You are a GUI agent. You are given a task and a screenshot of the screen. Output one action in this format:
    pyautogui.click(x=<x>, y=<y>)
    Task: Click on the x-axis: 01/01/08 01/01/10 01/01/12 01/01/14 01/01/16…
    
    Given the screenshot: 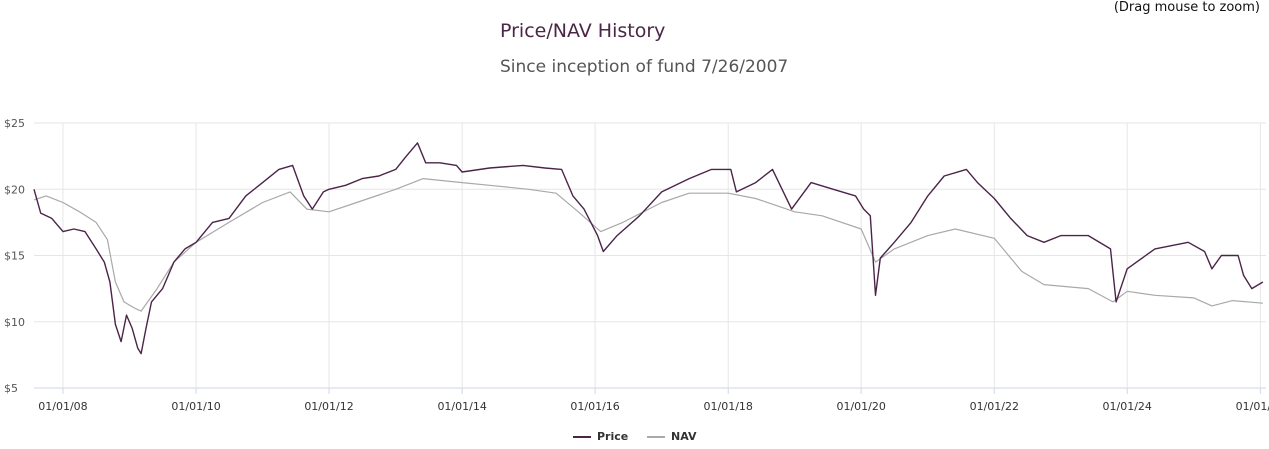 What is the action you would take?
    pyautogui.click(x=653, y=400)
    